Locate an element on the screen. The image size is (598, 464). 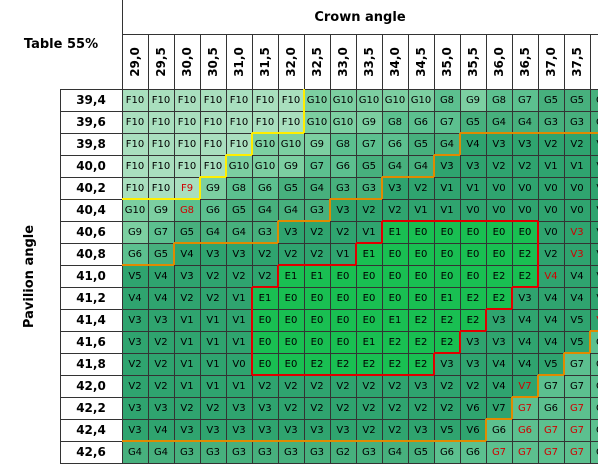
grade-cell: F9 is located at coordinates (187, 188).